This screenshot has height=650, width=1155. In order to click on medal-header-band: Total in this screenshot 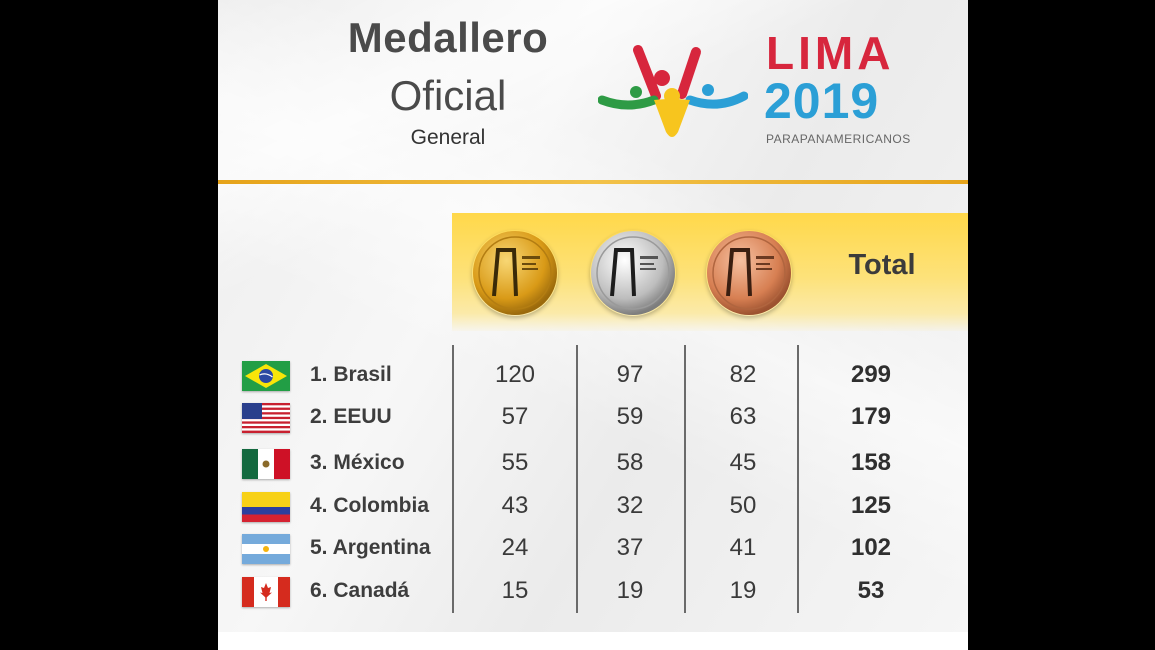, I will do `click(710, 272)`.